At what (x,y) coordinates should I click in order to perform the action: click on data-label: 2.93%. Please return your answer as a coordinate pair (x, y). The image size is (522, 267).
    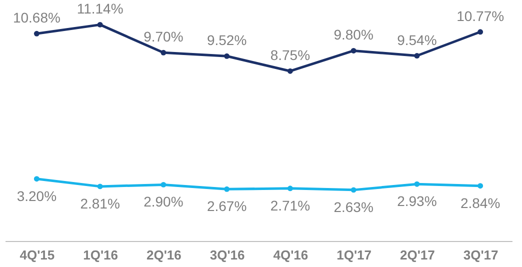
    Looking at the image, I should click on (417, 201).